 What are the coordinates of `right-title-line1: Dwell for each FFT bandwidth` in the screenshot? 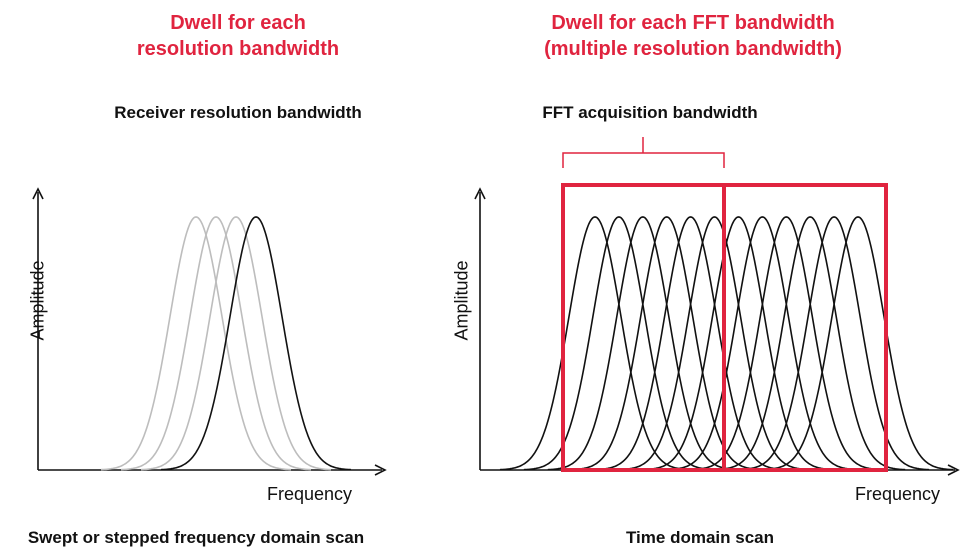 It's located at (693, 23).